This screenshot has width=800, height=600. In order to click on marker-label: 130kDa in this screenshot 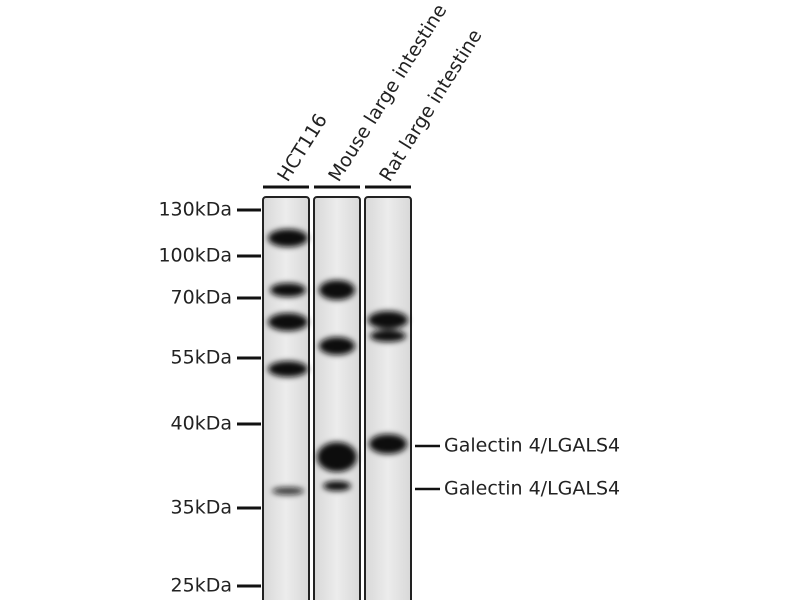, I will do `click(195, 210)`.